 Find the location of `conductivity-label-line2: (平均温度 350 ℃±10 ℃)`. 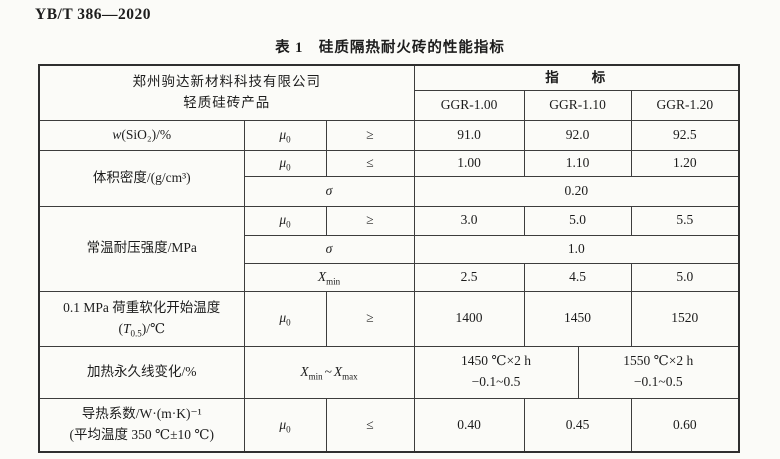

conductivity-label-line2: (平均温度 350 ℃±10 ℃) is located at coordinates (141, 434).